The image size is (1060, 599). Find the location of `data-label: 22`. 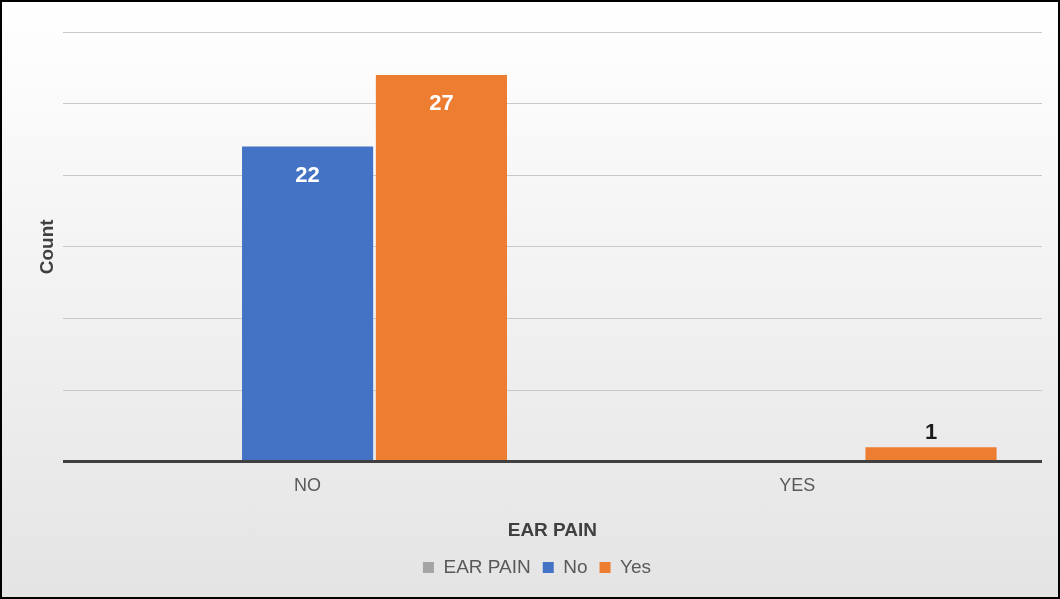

data-label: 22 is located at coordinates (307, 174).